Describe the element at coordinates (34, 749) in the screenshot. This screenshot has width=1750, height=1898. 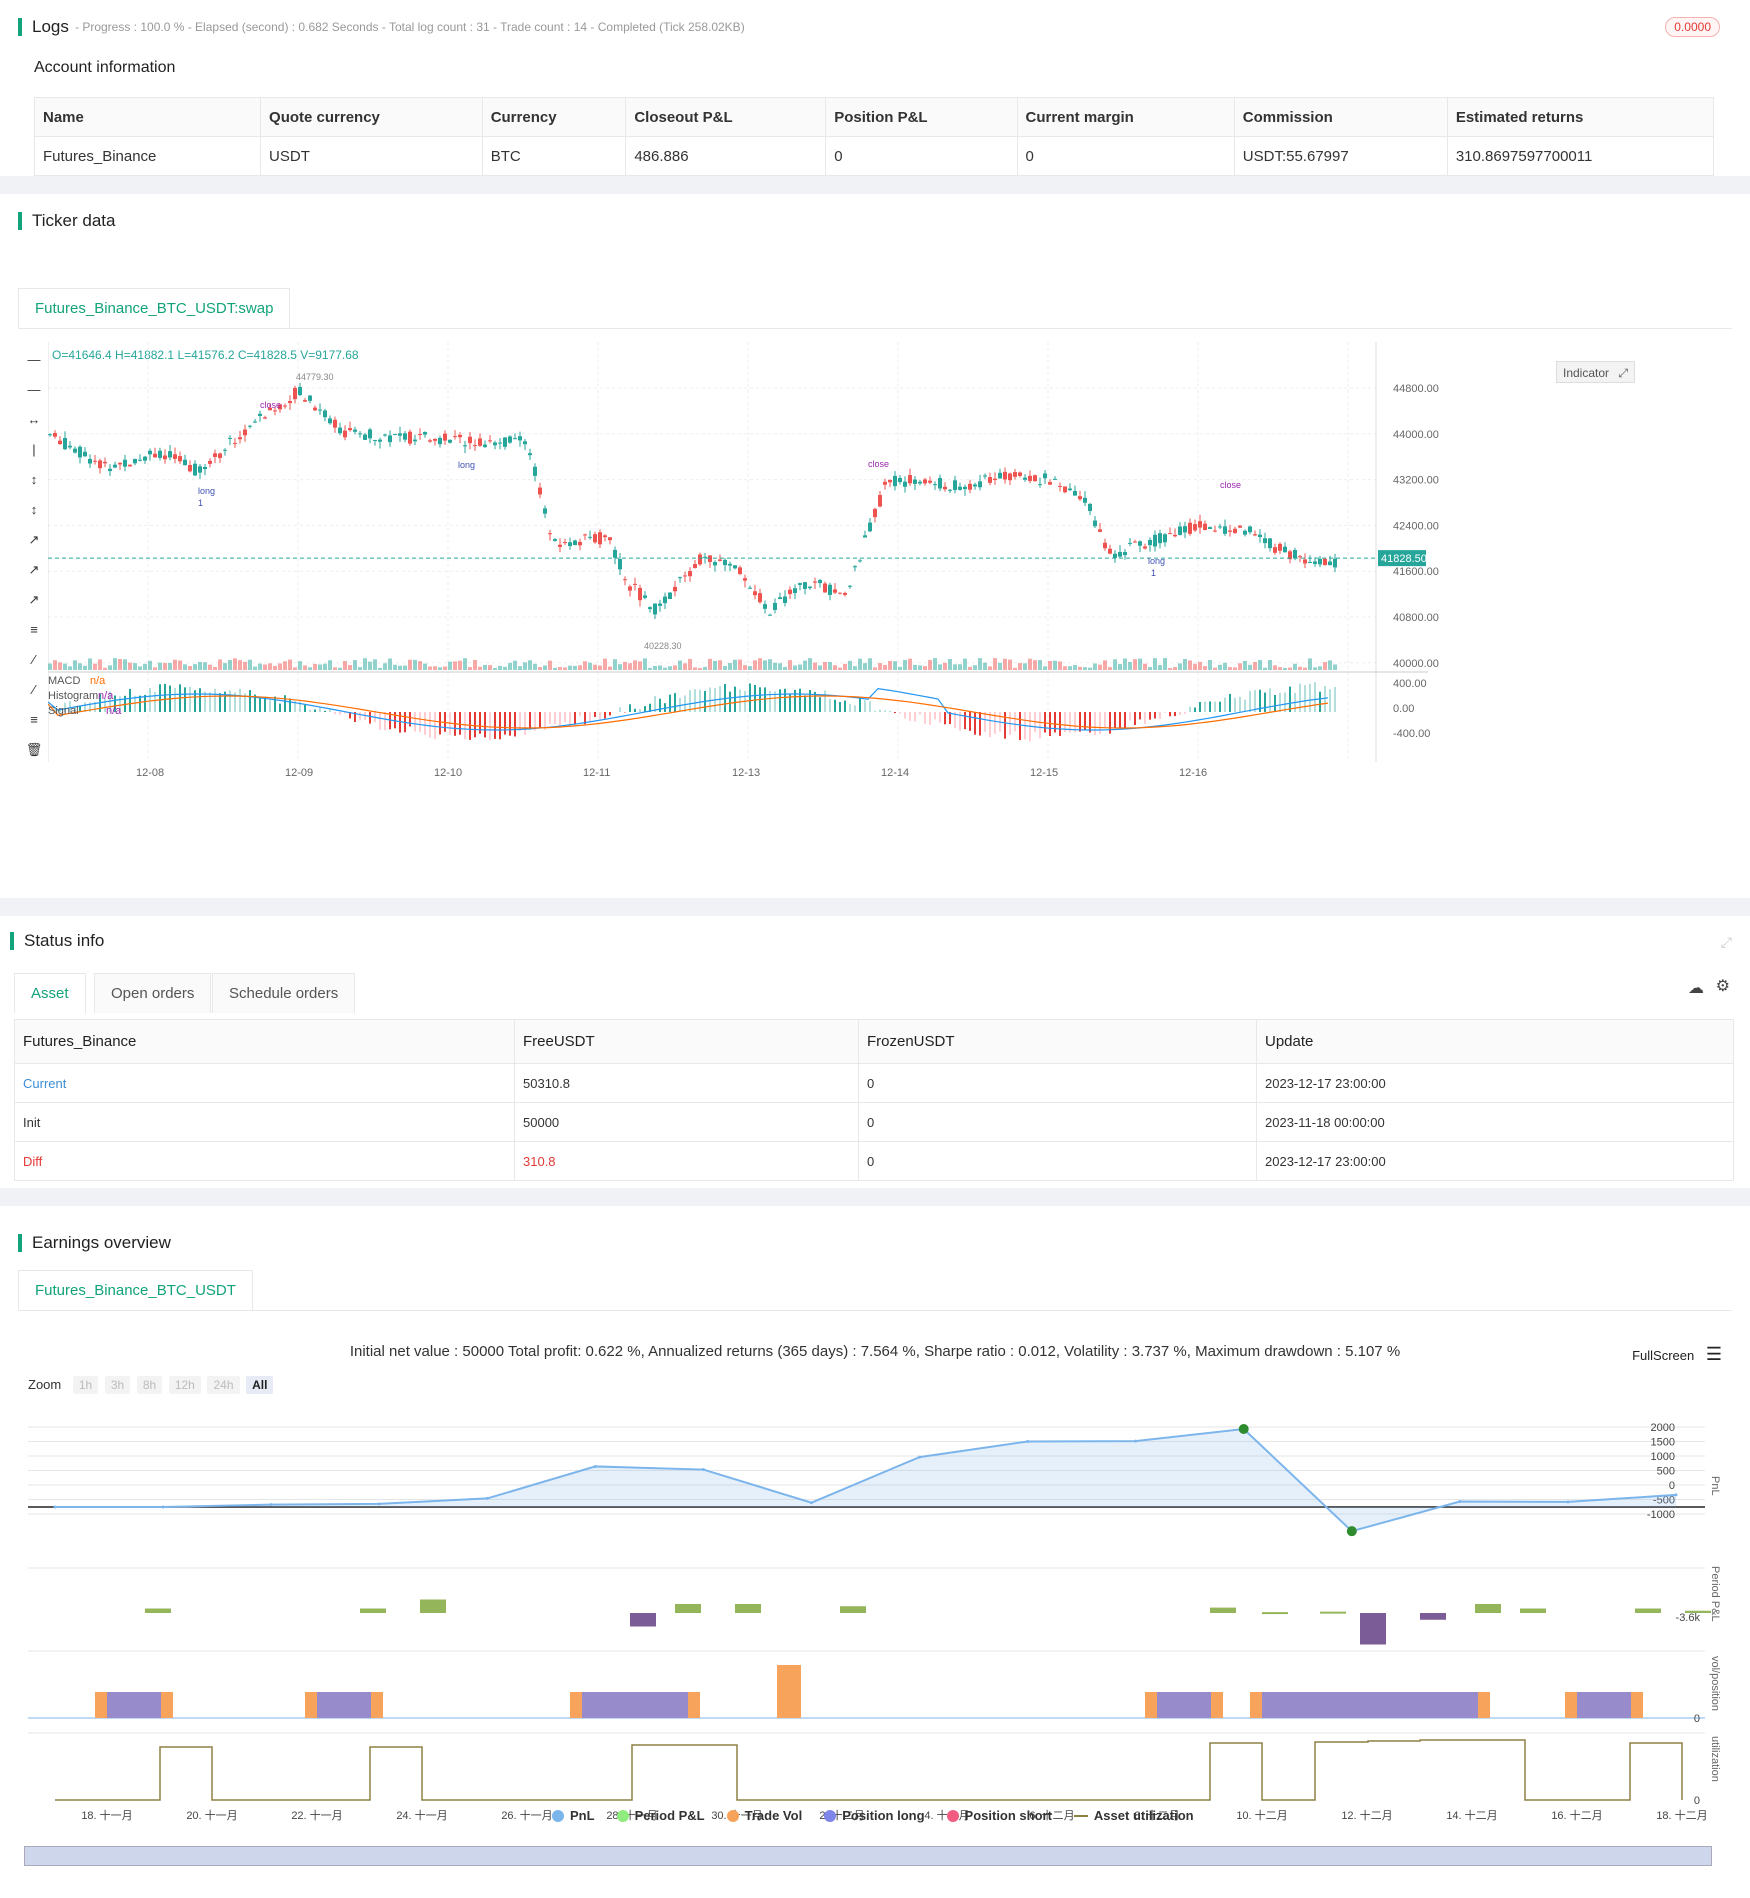
I see `trash-icon: 🗑` at that location.